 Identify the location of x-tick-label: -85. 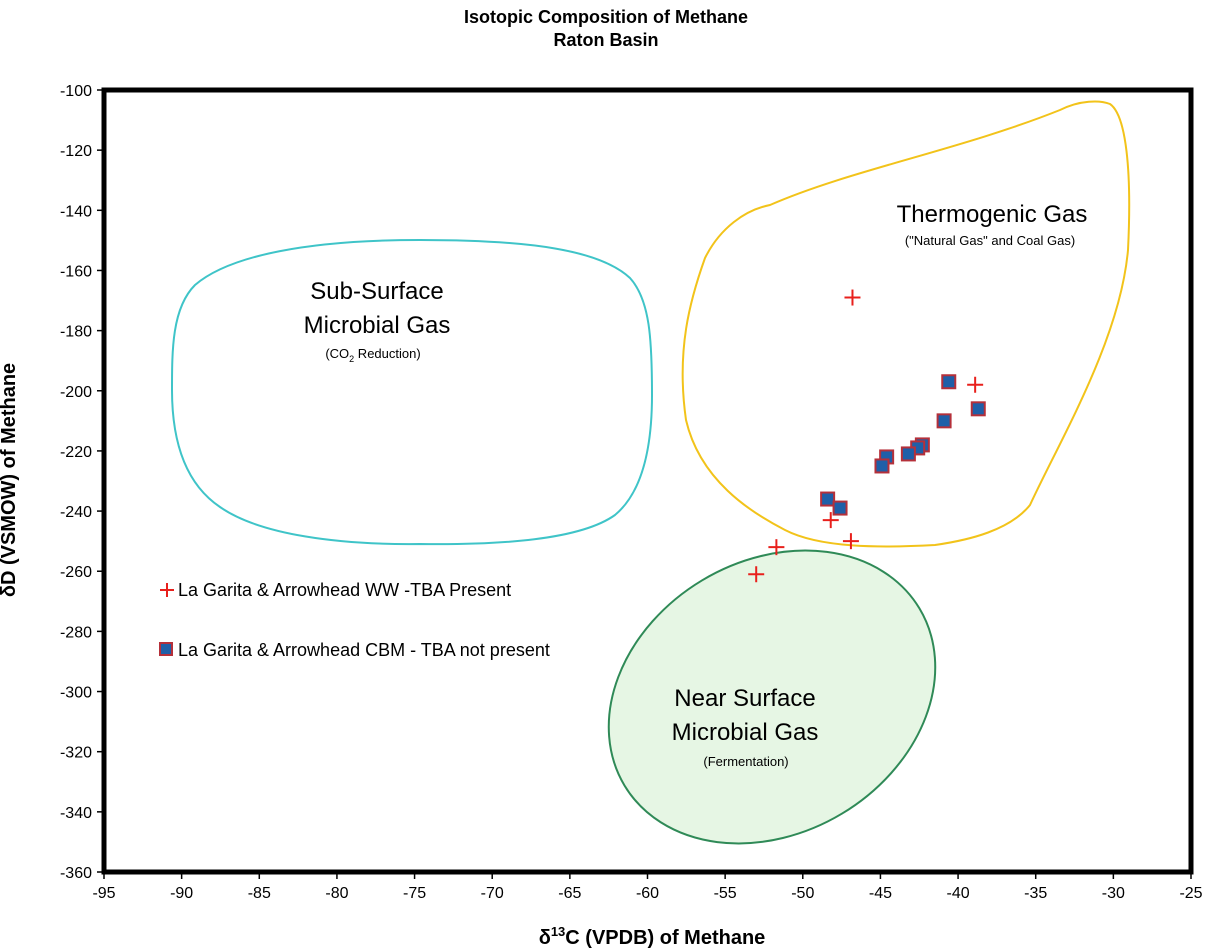
(259, 893).